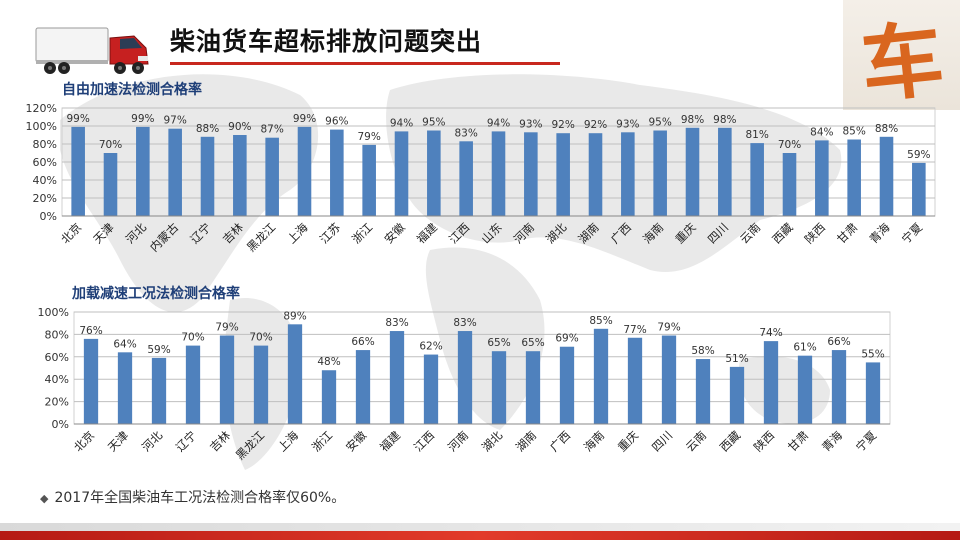 The height and width of the screenshot is (540, 960). What do you see at coordinates (594, 441) in the screenshot?
I see `chart2-category-label: 海南` at bounding box center [594, 441].